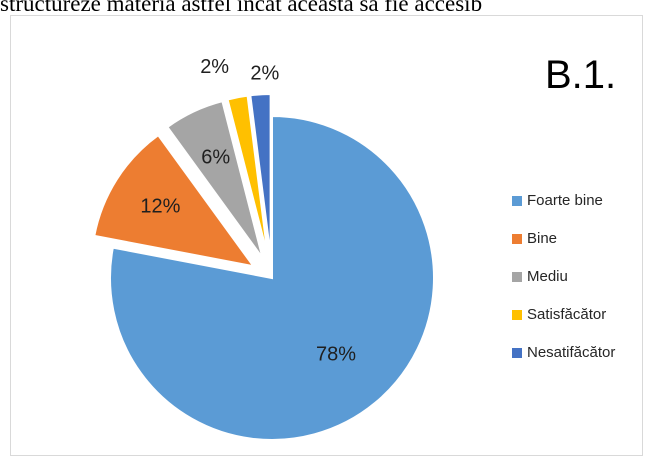 The height and width of the screenshot is (457, 654). Describe the element at coordinates (247, 175) in the screenshot. I see `pie-slice-satisfacator` at that location.